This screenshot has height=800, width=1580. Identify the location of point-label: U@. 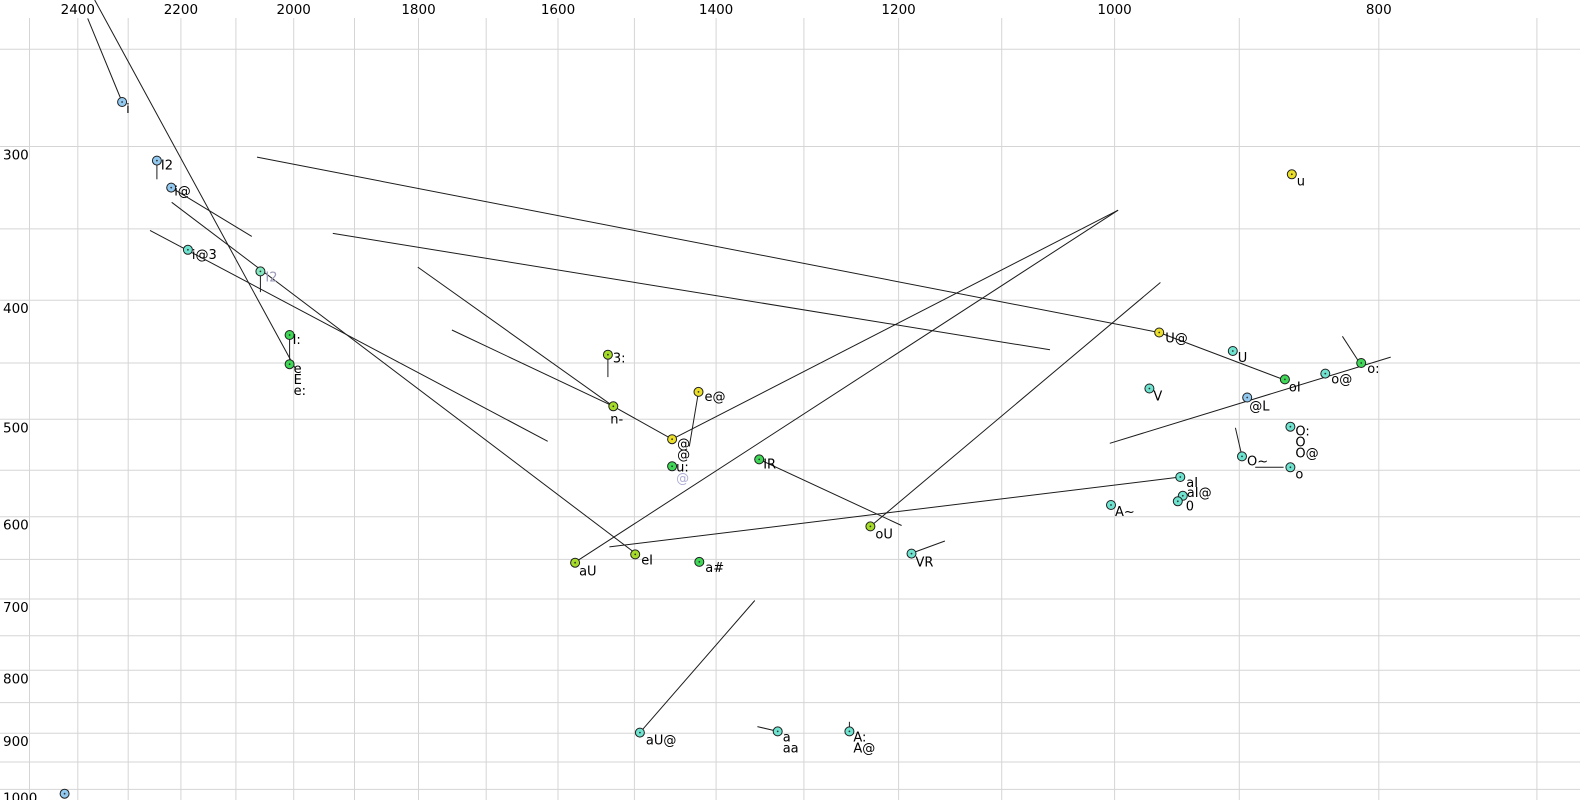
(1176, 339).